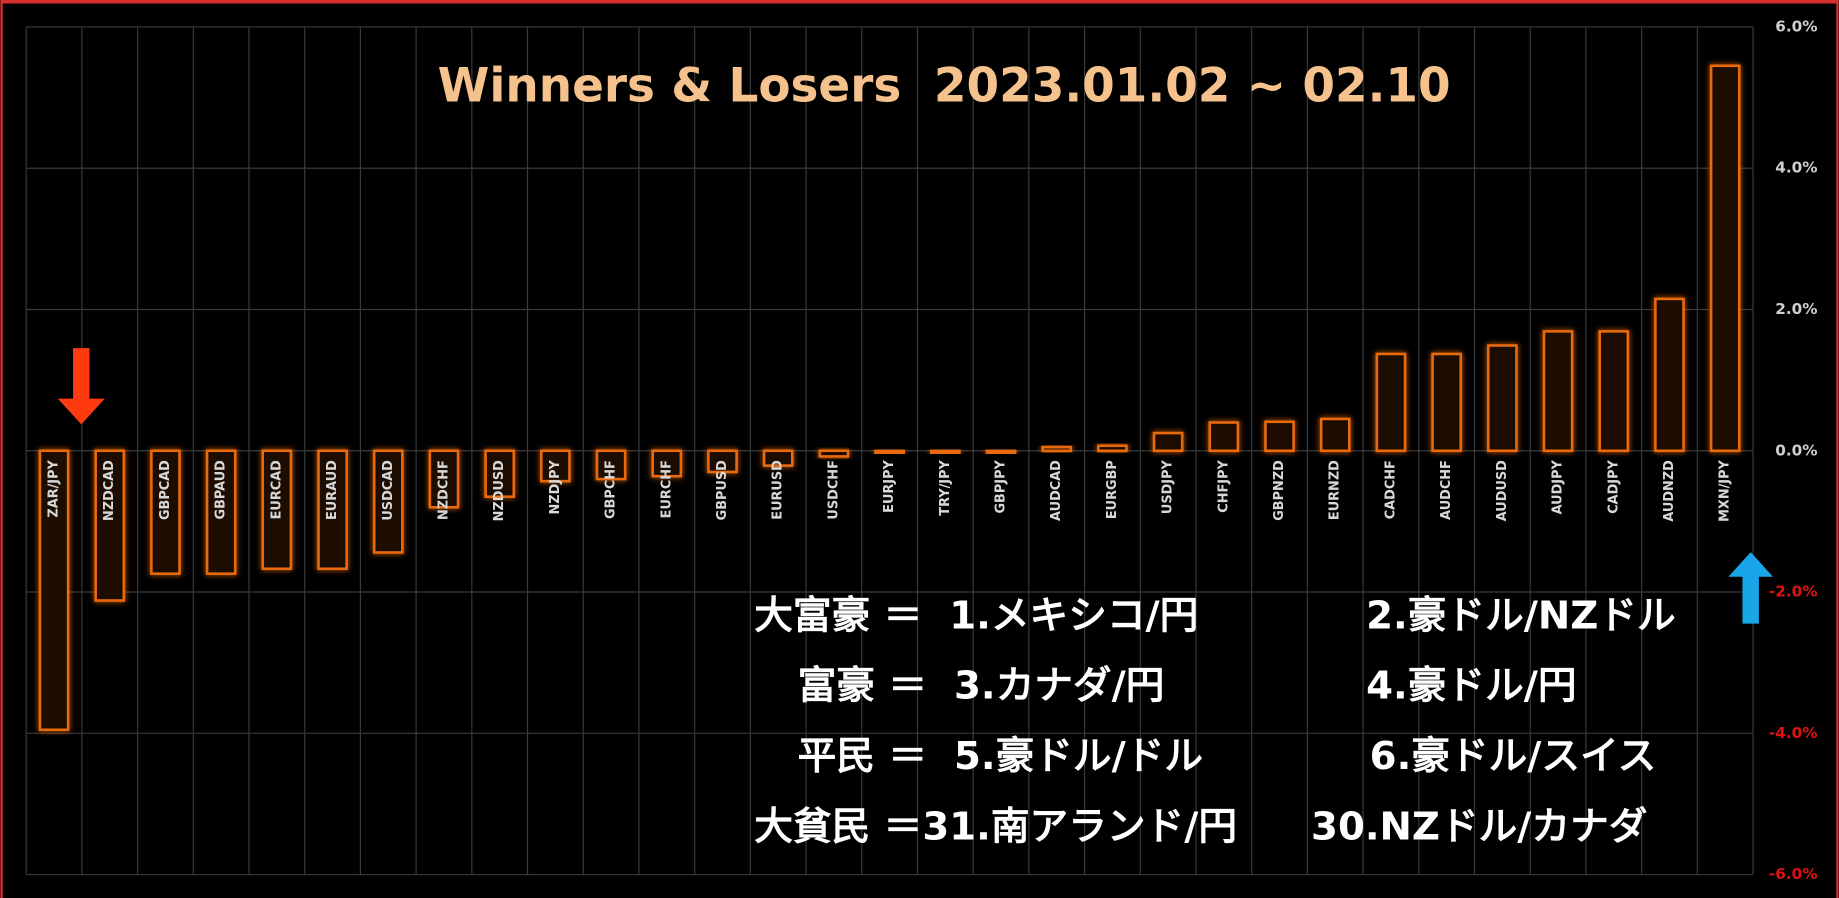  I want to click on x-tick-label: NZDJPY, so click(555, 486).